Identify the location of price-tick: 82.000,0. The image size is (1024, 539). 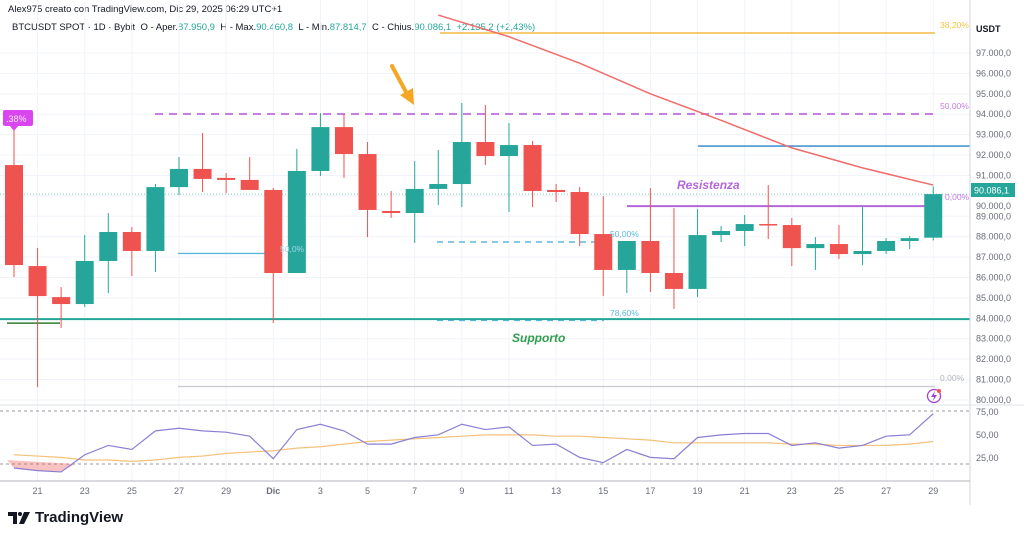
(993, 359).